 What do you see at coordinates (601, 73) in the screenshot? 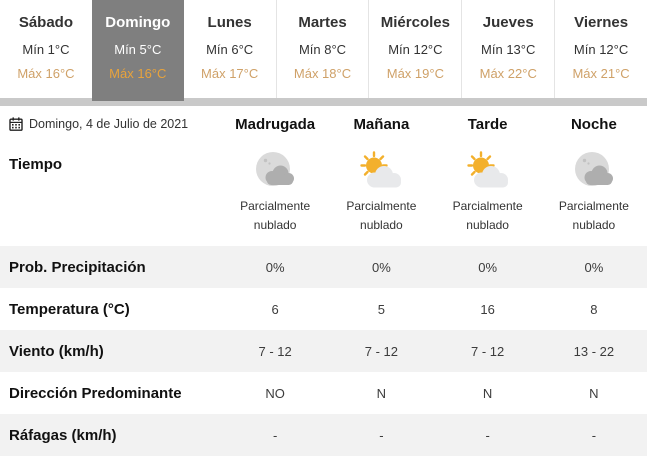
I see `tab-max-temp: Máx 21°C` at bounding box center [601, 73].